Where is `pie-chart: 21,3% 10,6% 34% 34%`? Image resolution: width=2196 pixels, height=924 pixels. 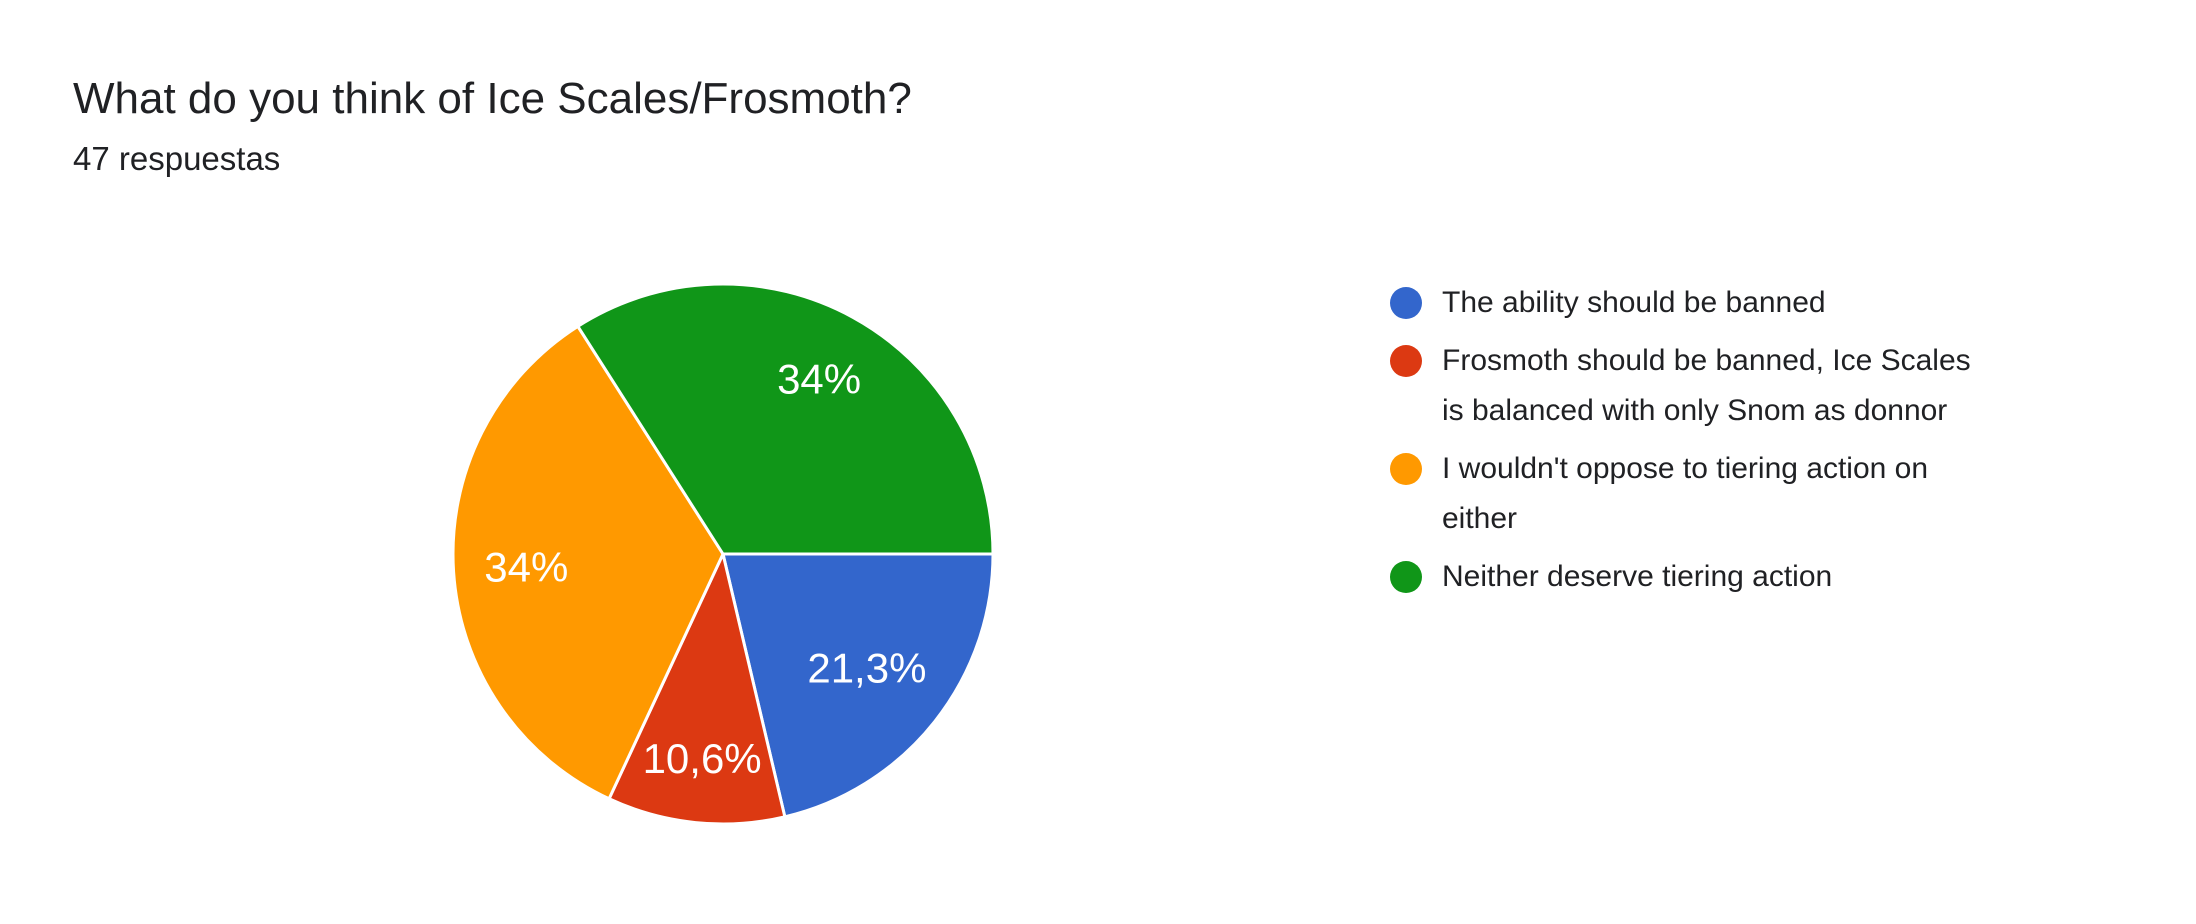
pie-chart: 21,3% 10,6% 34% 34% is located at coordinates (723, 554).